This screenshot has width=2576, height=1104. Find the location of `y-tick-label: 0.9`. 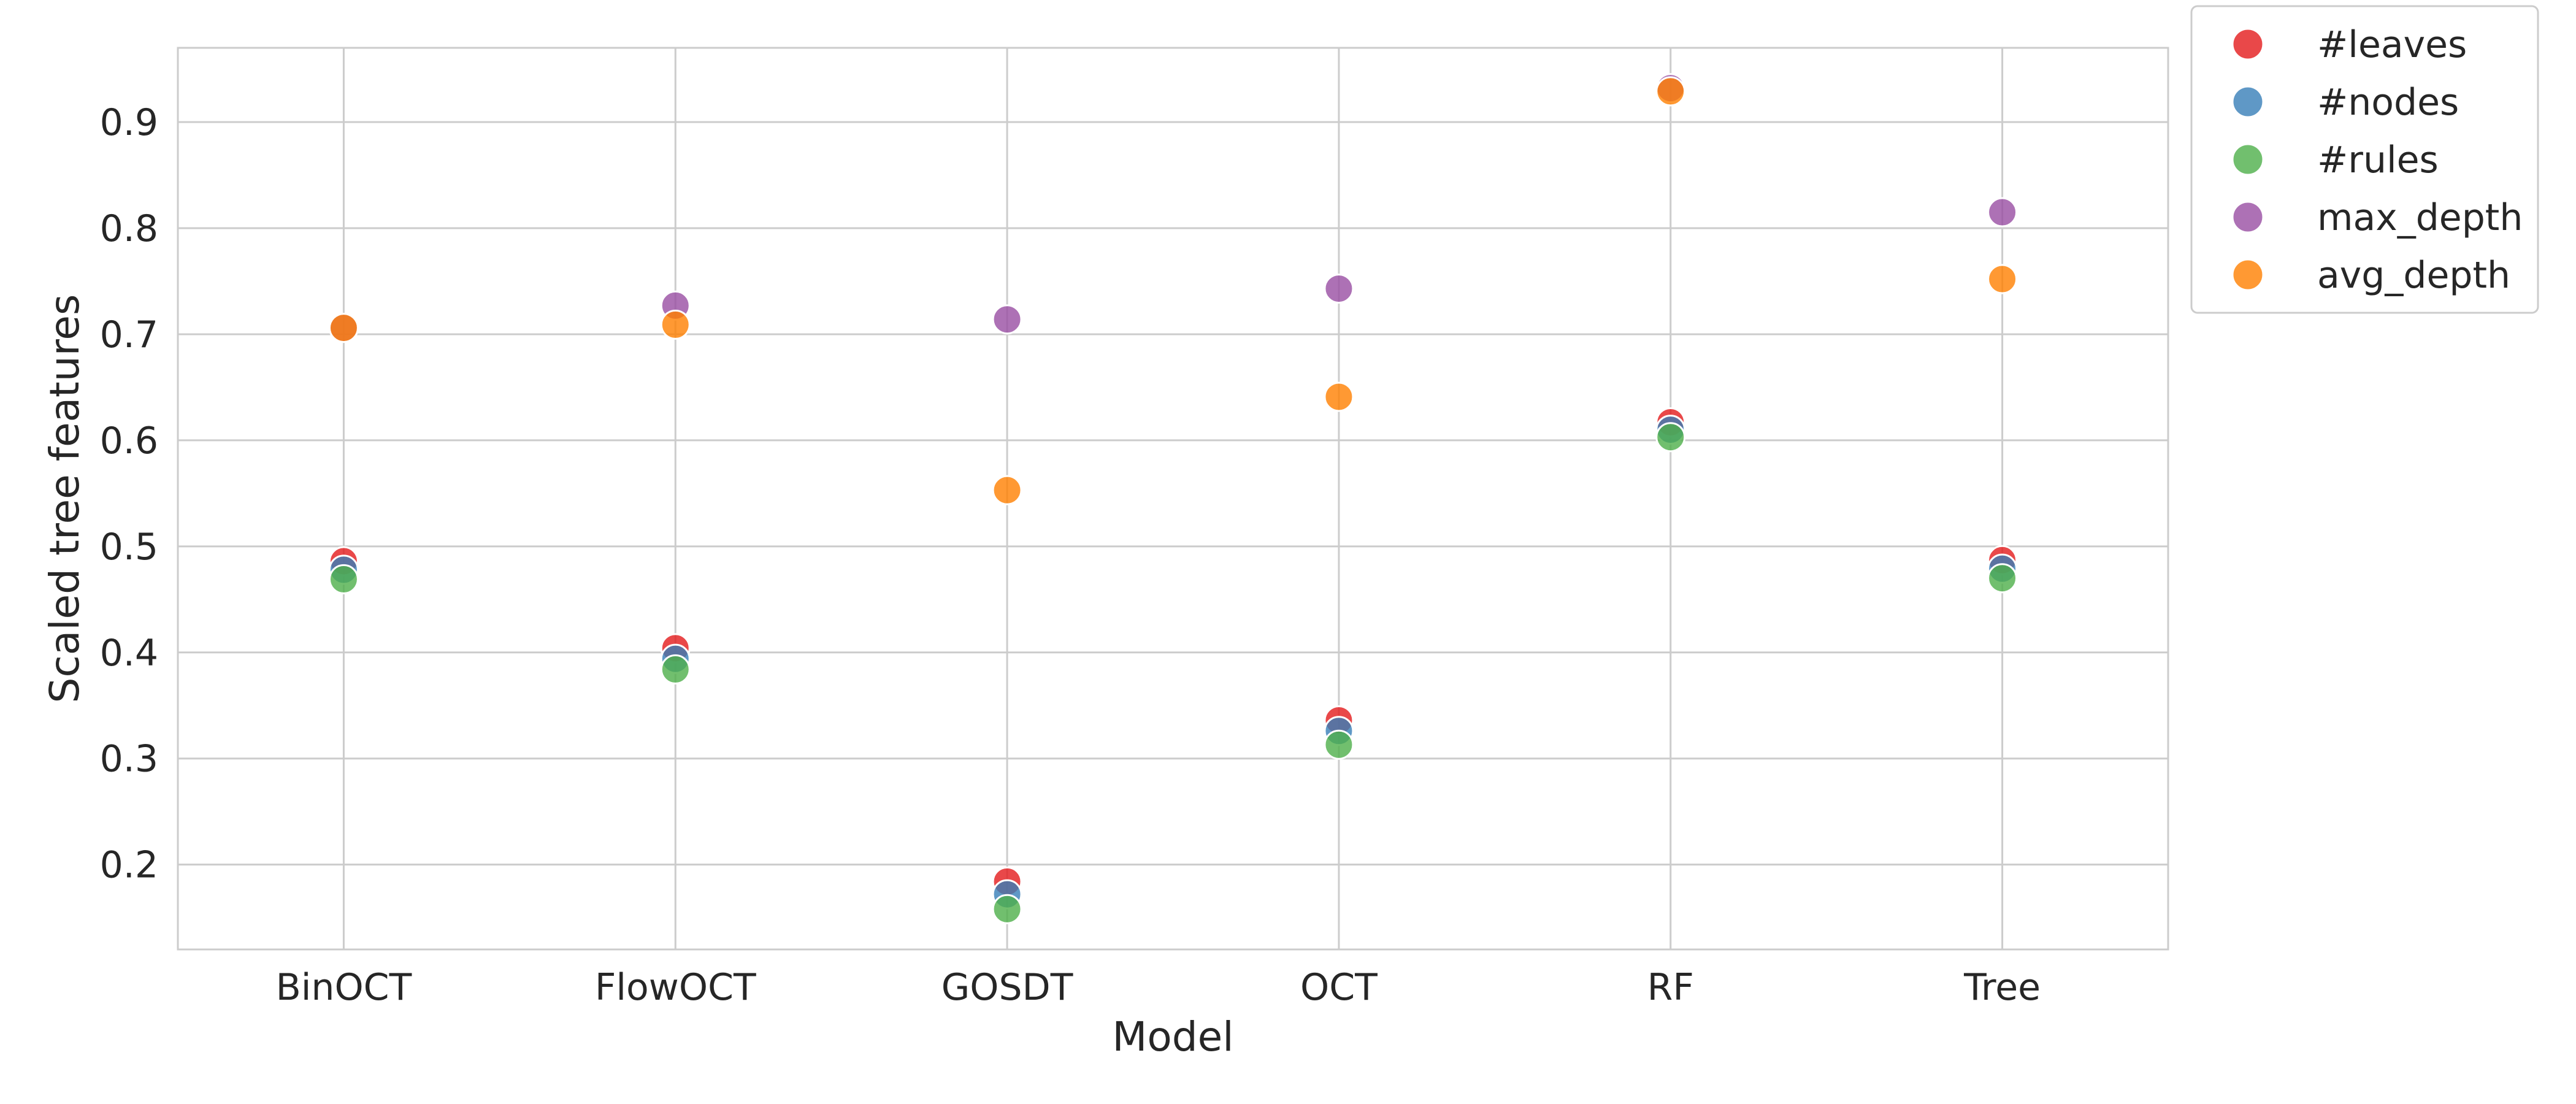

y-tick-label: 0.9 is located at coordinates (129, 122).